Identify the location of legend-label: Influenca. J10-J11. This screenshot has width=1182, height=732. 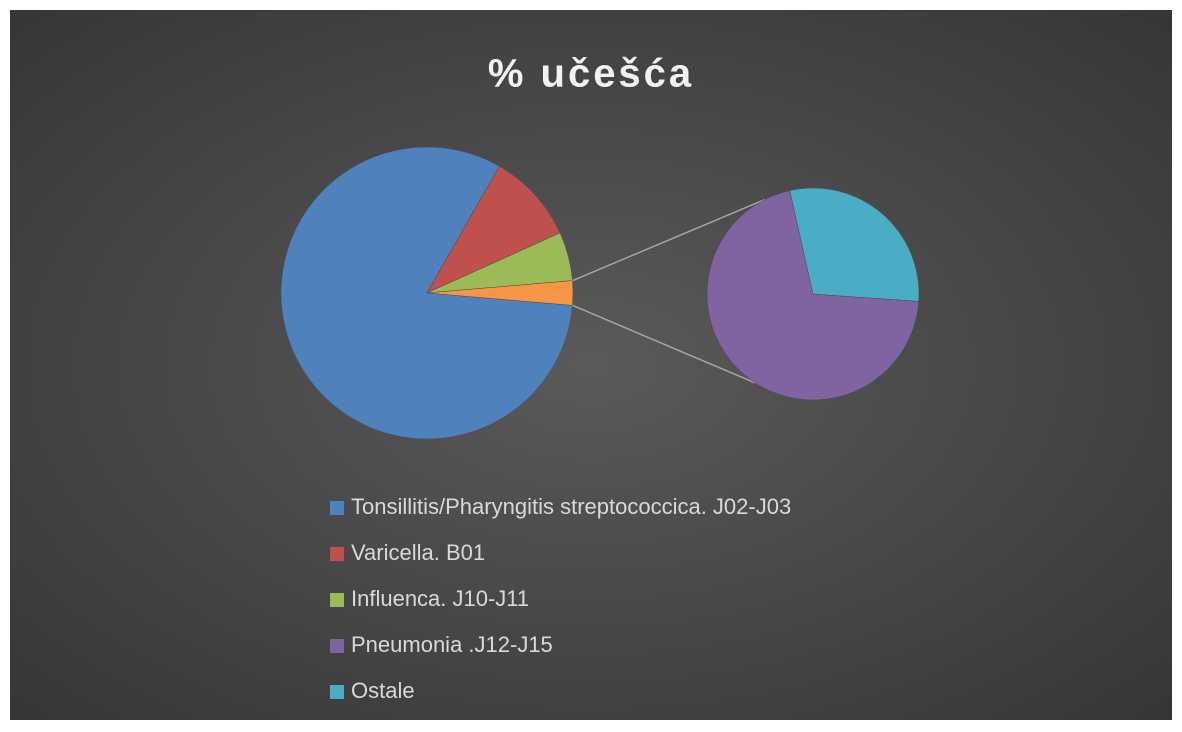
(440, 598).